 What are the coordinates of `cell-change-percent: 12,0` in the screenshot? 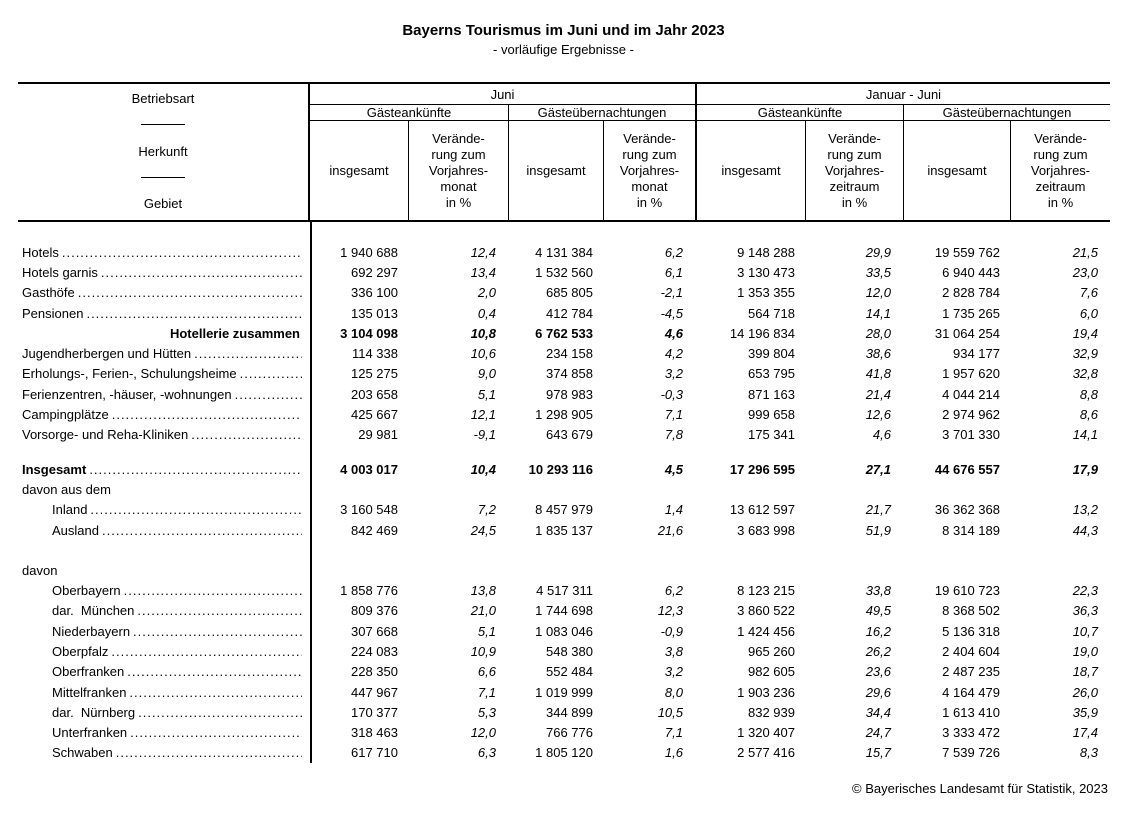 It's located at (878, 293).